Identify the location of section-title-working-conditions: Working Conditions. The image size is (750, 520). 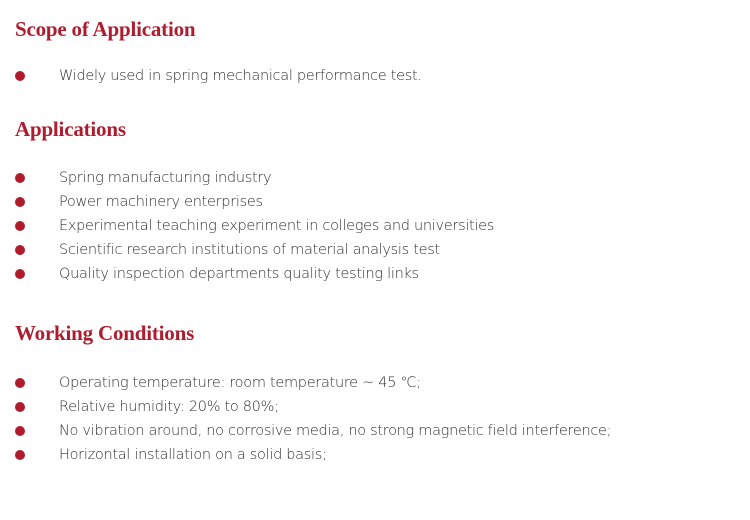
(105, 333).